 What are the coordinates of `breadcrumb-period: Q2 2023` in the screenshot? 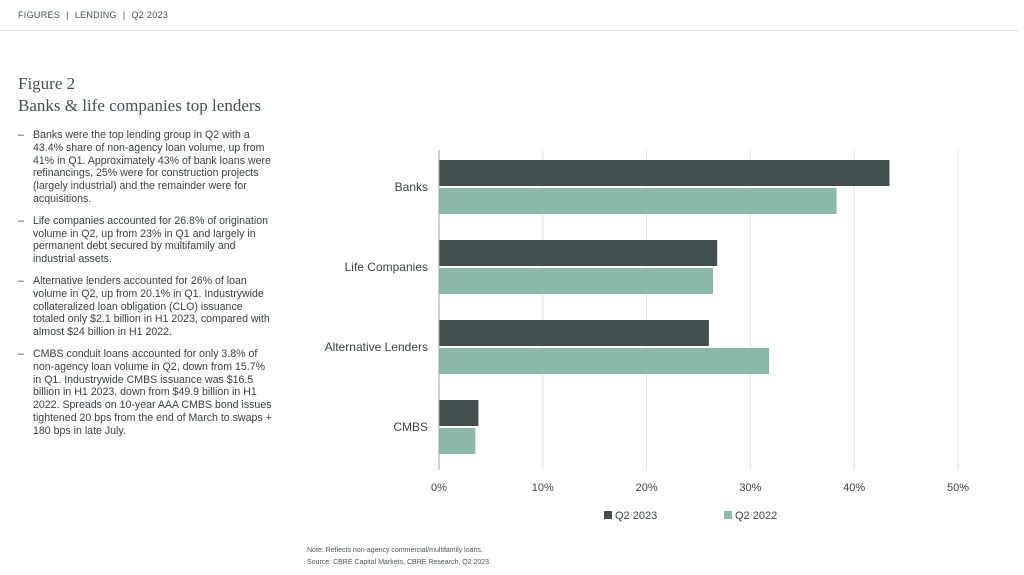 It's located at (150, 15).